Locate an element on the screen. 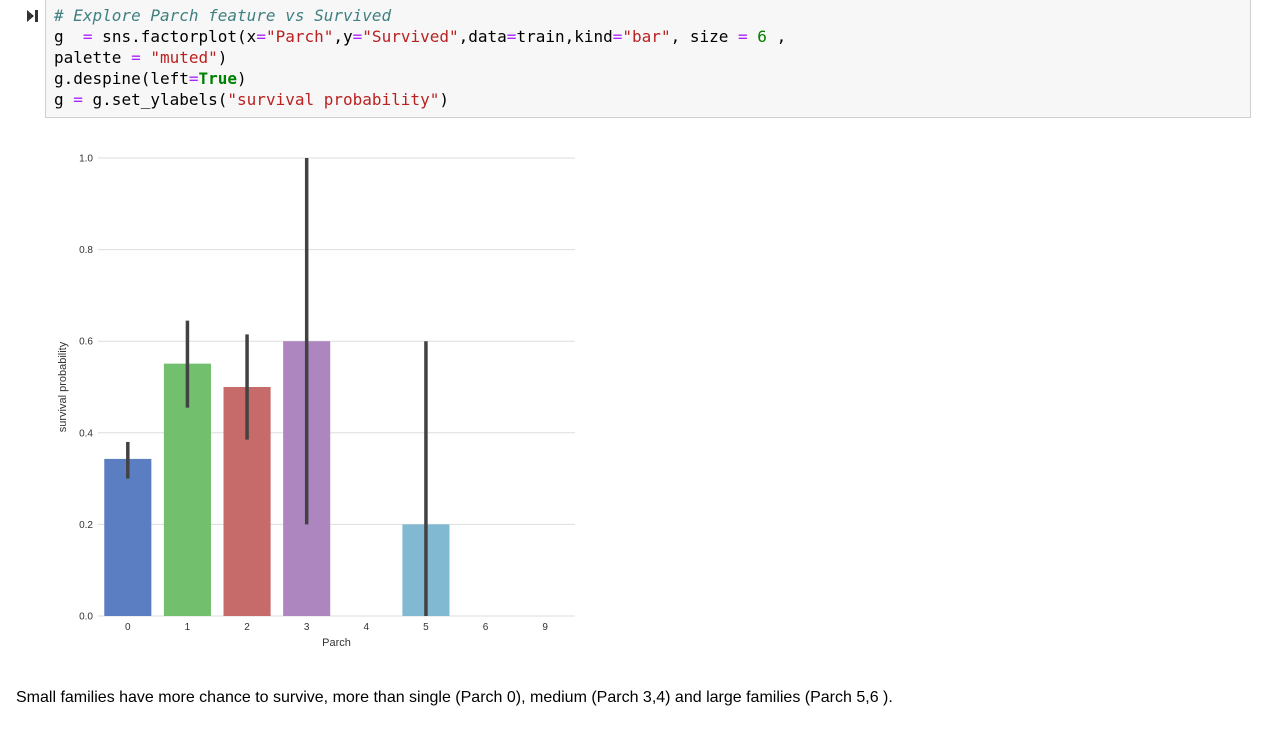 This screenshot has width=1265, height=732. code-token: palette is located at coordinates (93, 57).